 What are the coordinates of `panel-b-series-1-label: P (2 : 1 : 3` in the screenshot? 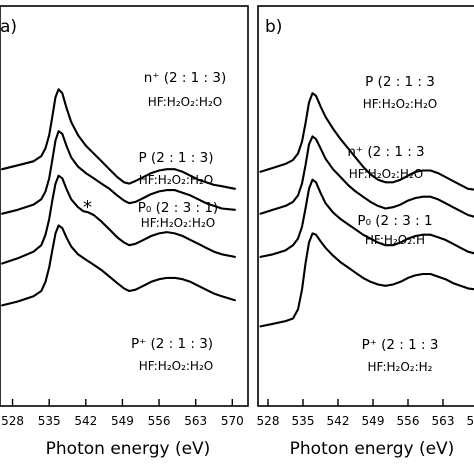 It's located at (400, 82).